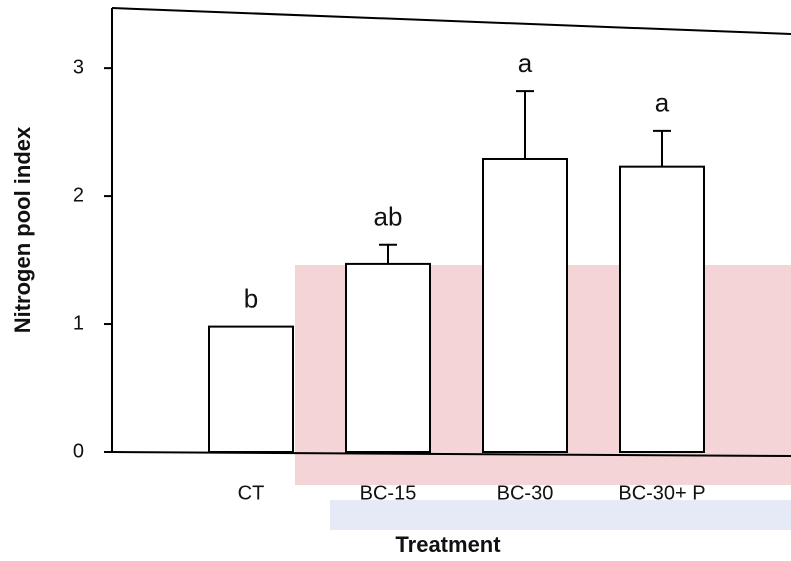  What do you see at coordinates (388, 217) in the screenshot?
I see `significance-letter: ab` at bounding box center [388, 217].